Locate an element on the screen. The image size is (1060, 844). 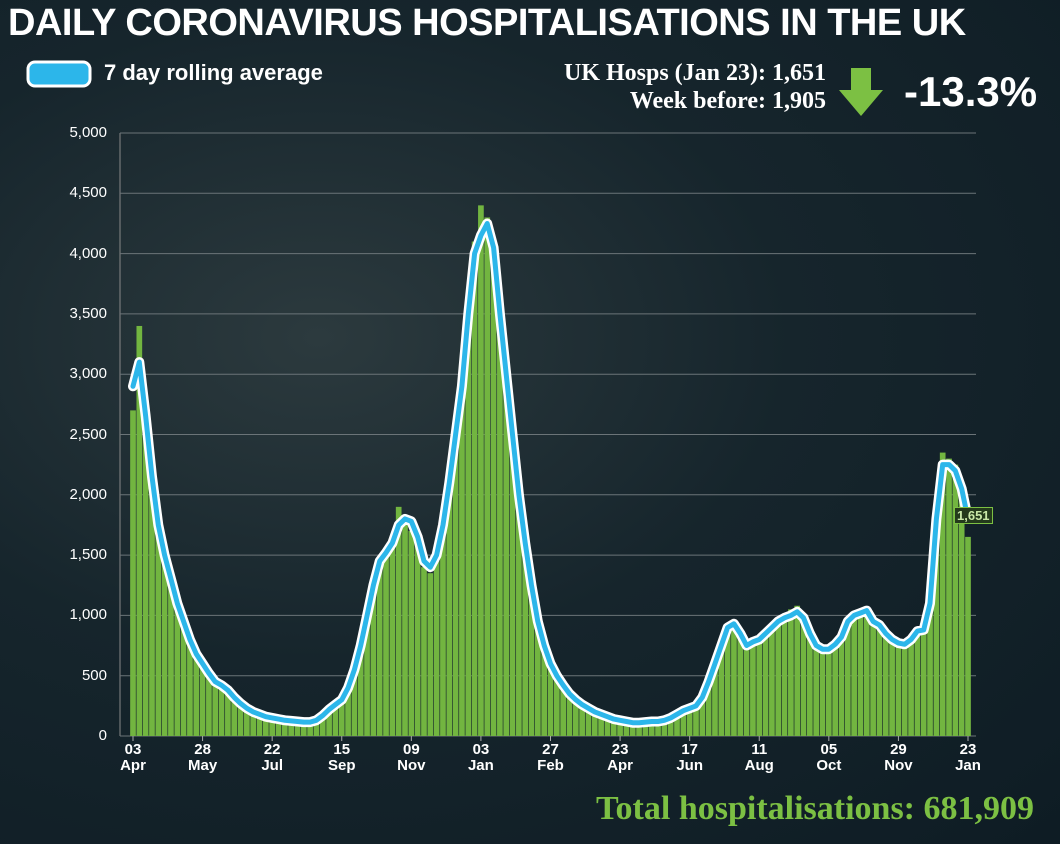
change-stat: -13.3% is located at coordinates (971, 91).